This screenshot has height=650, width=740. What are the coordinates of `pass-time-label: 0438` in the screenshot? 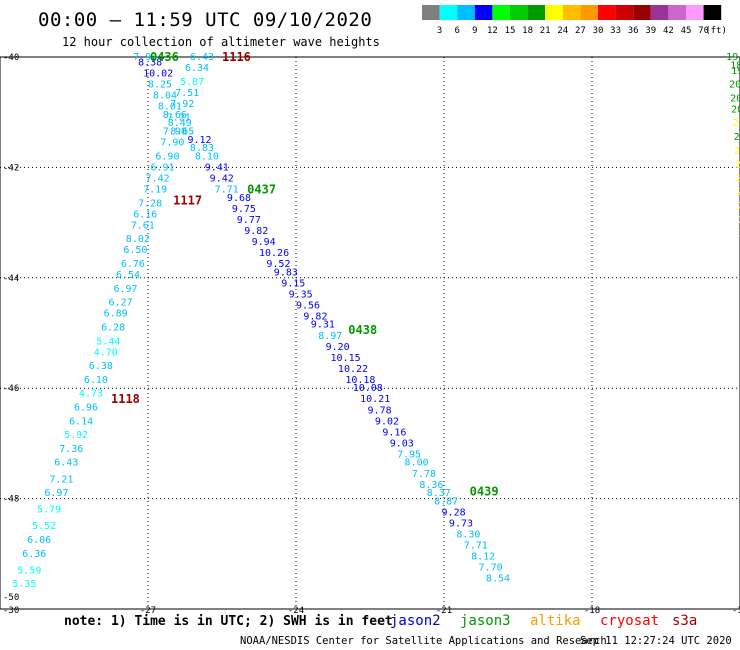 It's located at (362, 330).